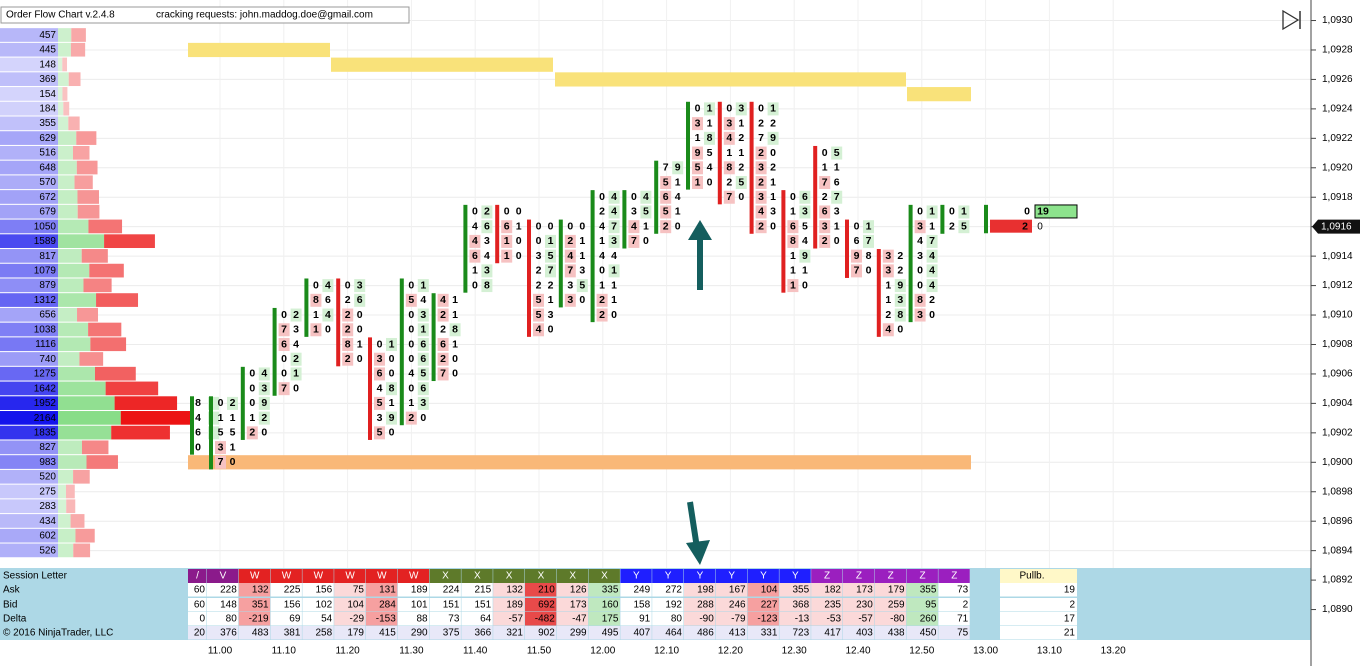  I want to click on pullback-cell, so click(1038, 633).